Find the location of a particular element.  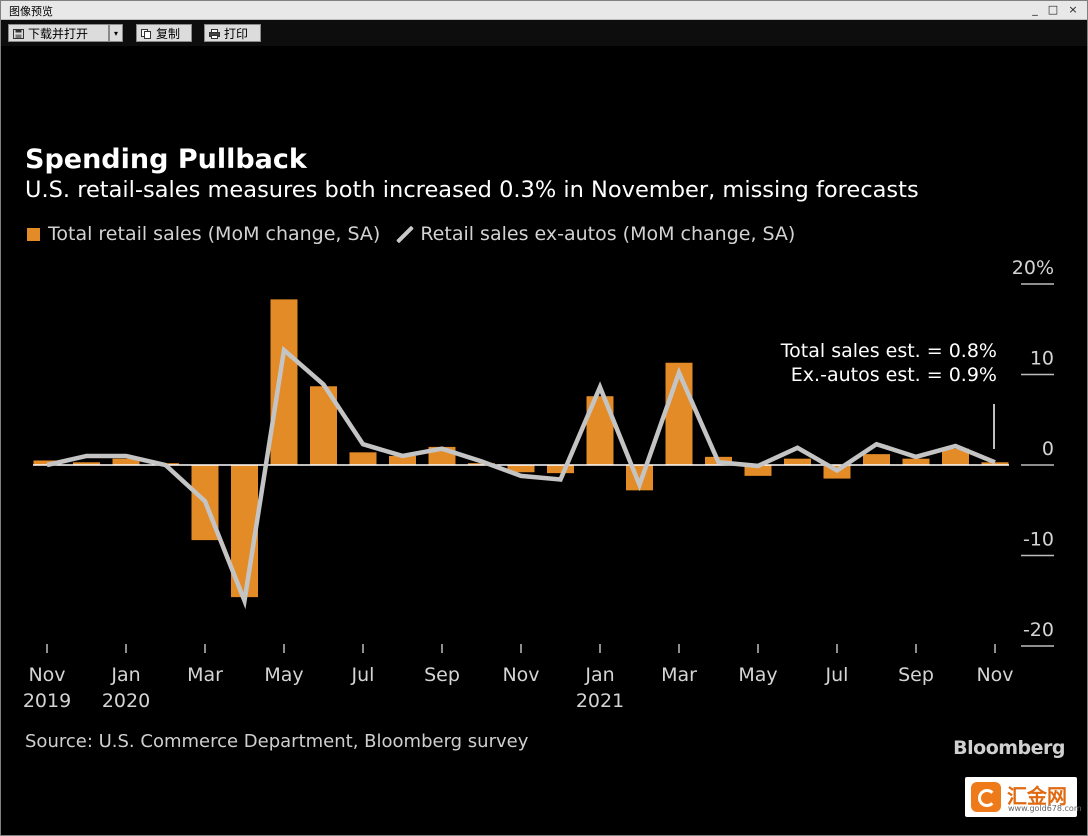

x-tick-label-2020-11: Nov is located at coordinates (520, 675).